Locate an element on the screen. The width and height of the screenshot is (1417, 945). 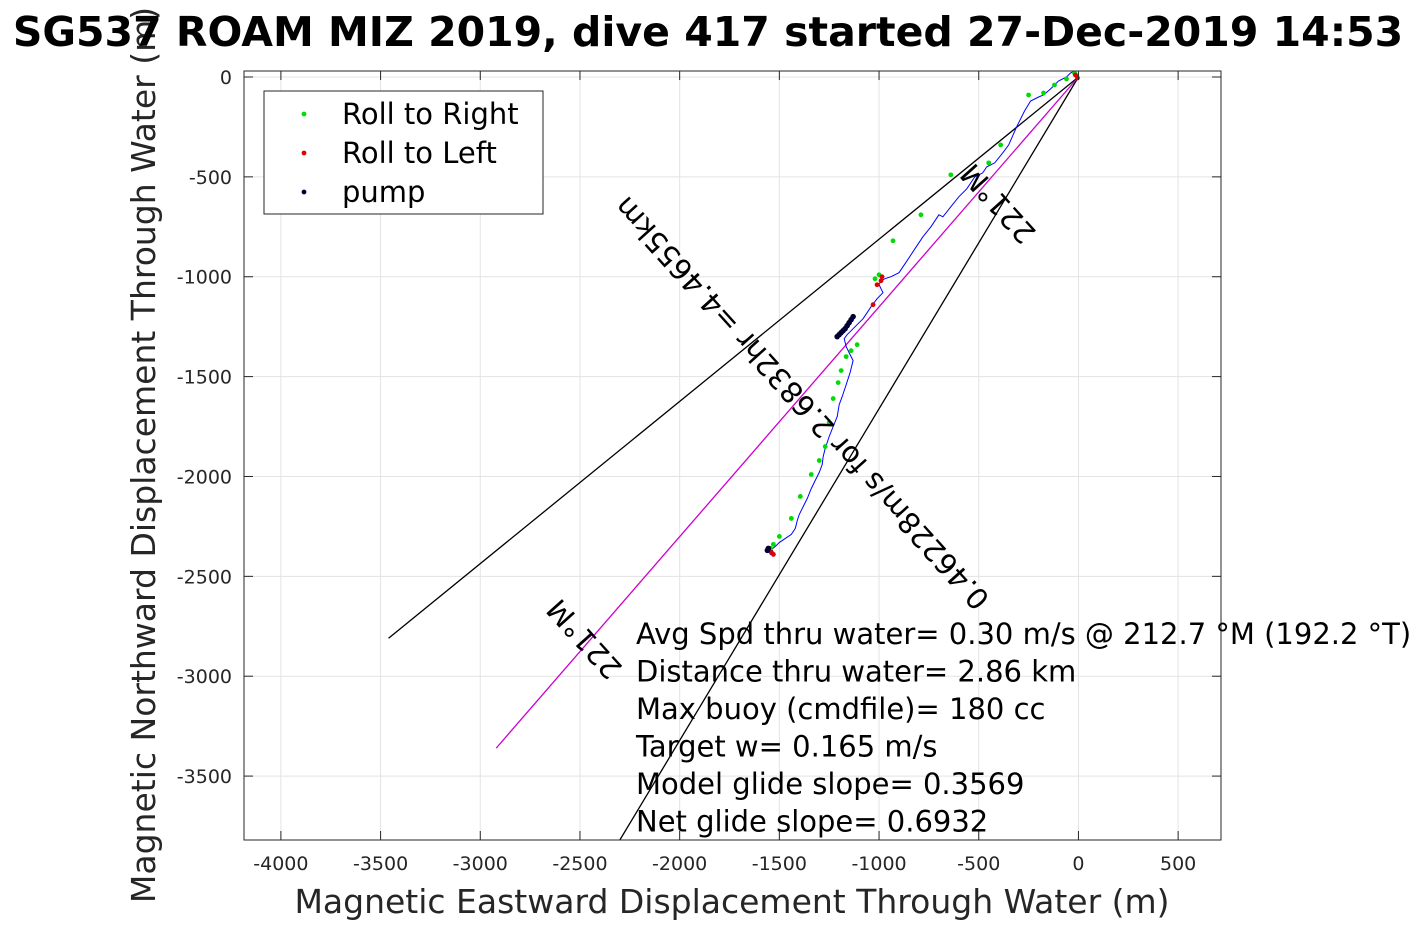
legend: Roll to Right Roll to Left pump is located at coordinates (403, 152).